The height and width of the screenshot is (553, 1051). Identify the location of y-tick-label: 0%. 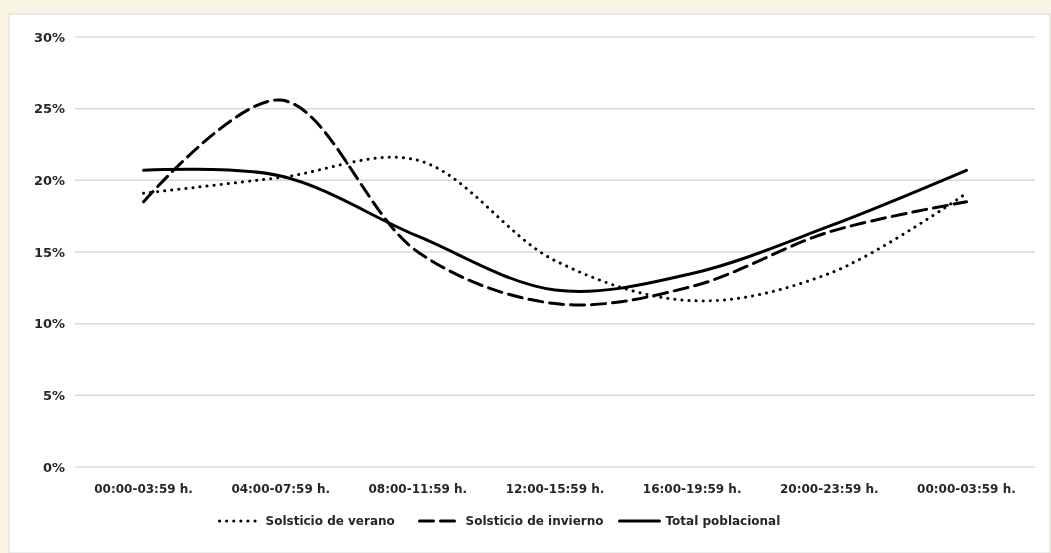
(53, 467).